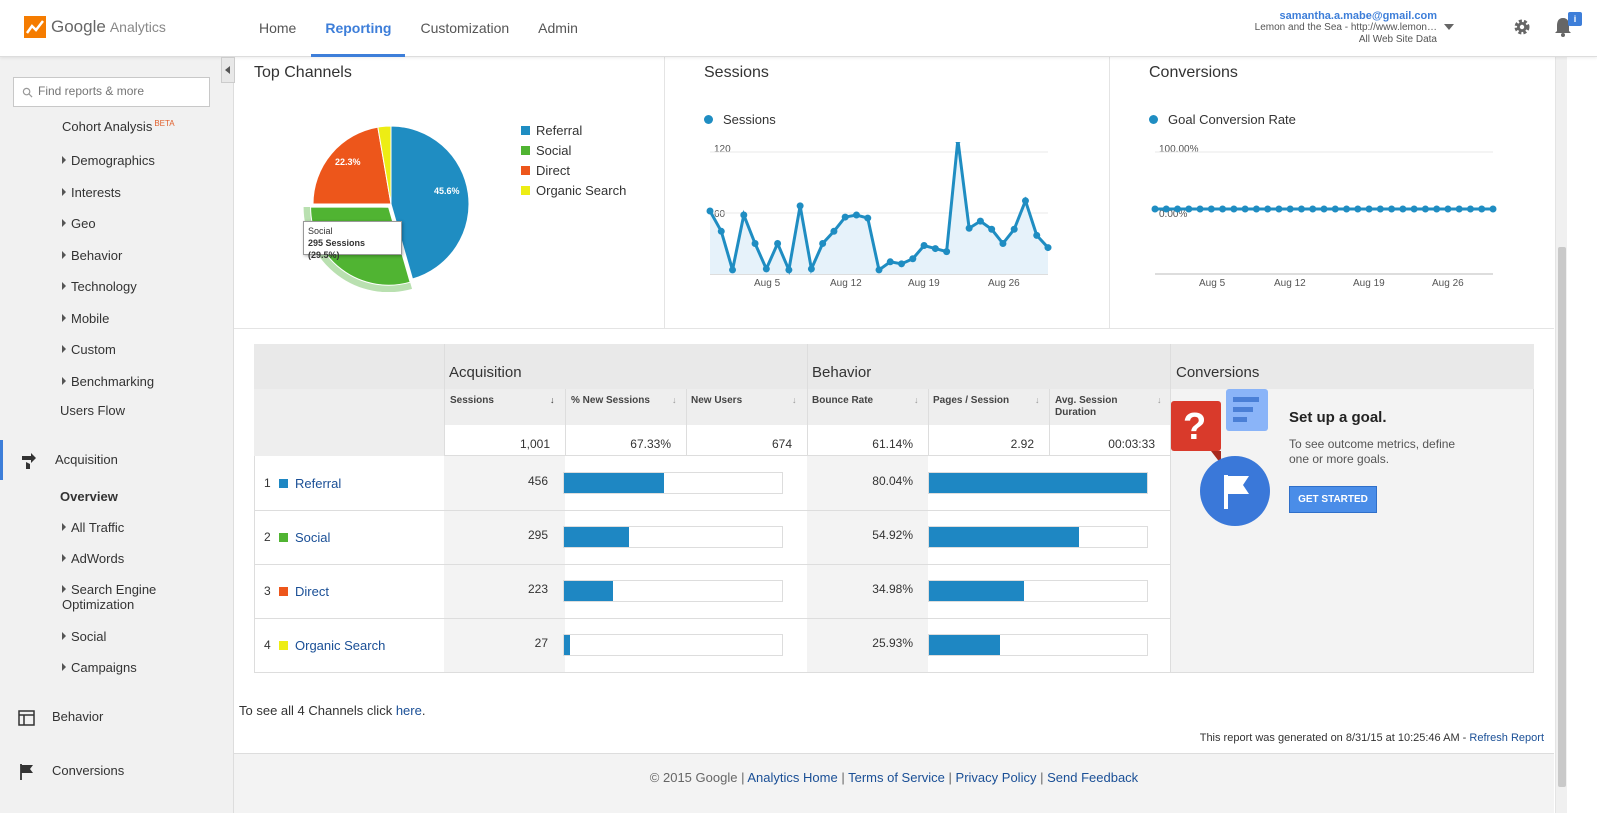 This screenshot has height=813, width=1597. What do you see at coordinates (1093, 777) in the screenshot?
I see `footer-link-send-feedback: Send Feedback` at bounding box center [1093, 777].